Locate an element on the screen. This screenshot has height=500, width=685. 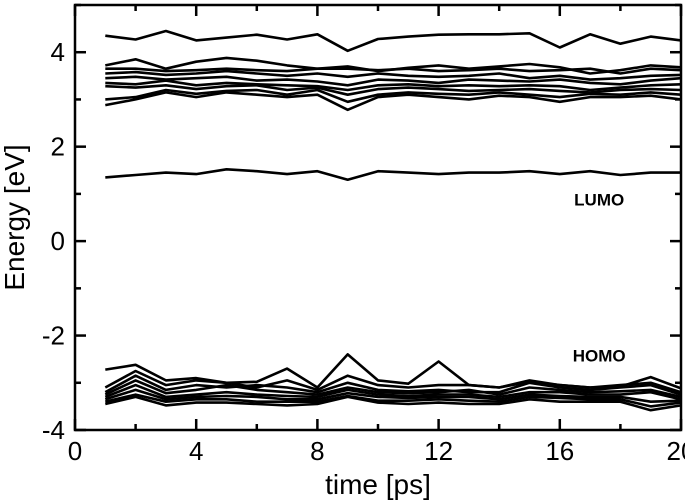
x-tick-label: 16 is located at coordinates (559, 451).